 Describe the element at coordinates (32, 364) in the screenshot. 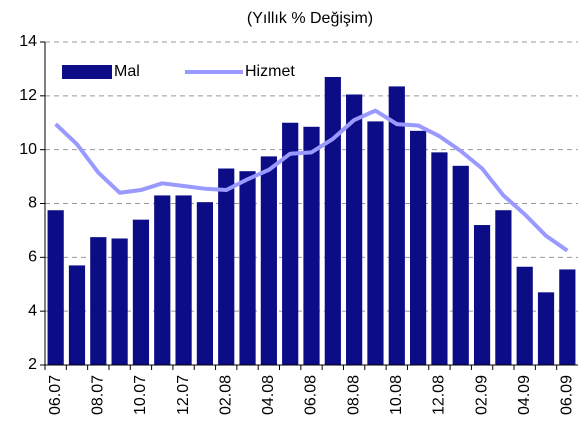

I see `y-tick-label: 2` at that location.